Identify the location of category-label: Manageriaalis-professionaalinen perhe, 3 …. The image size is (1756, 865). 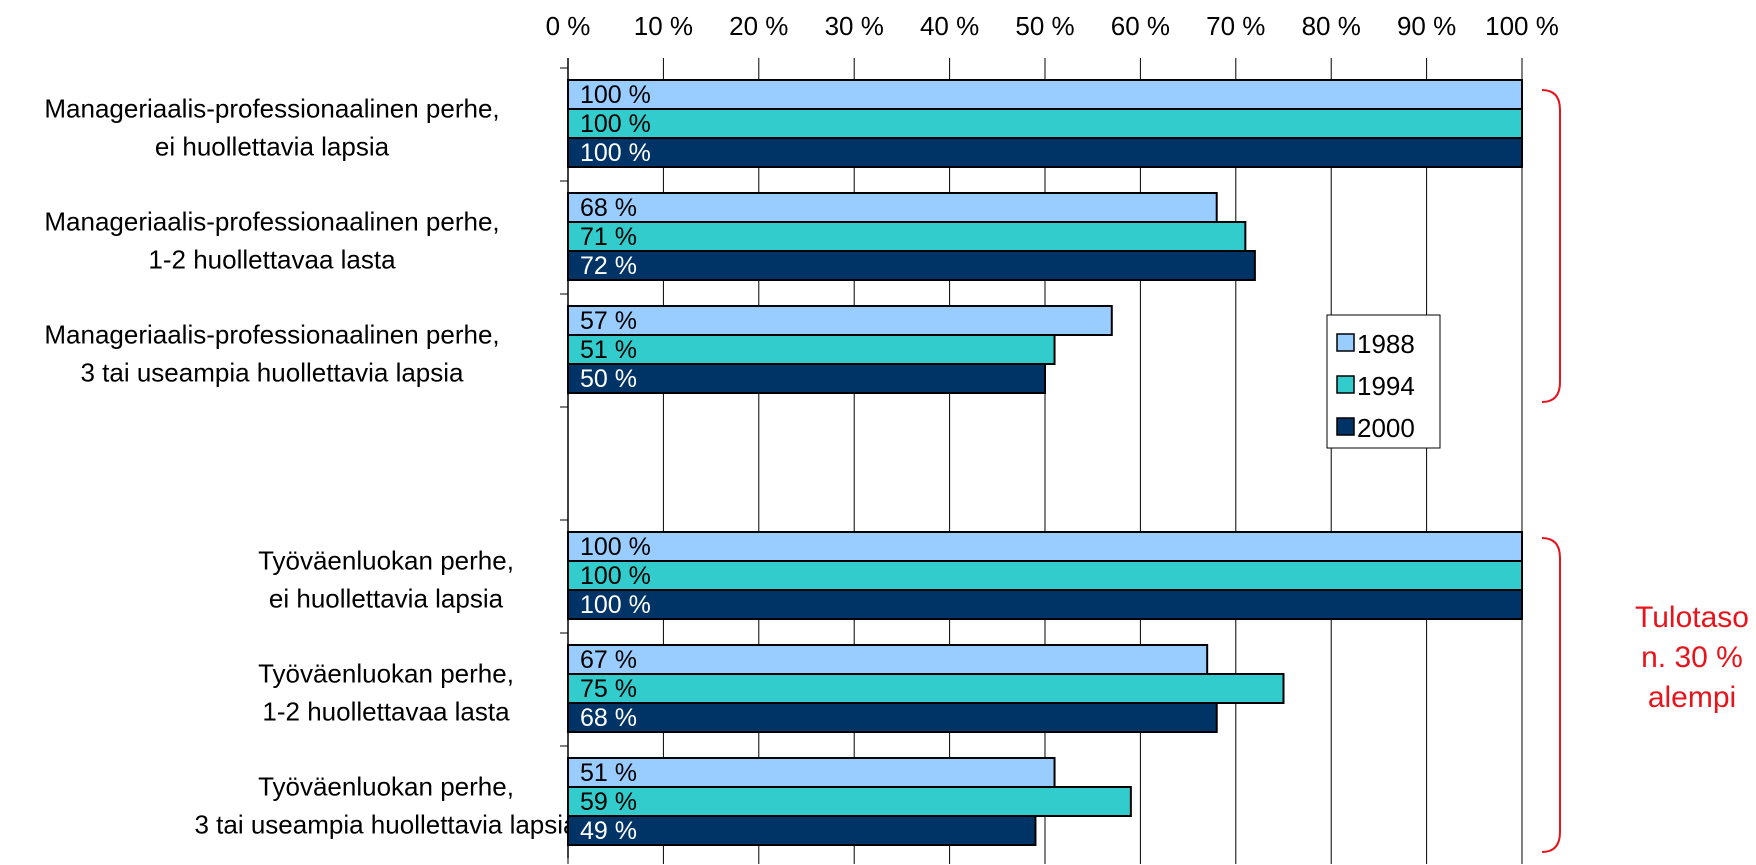
(271, 354).